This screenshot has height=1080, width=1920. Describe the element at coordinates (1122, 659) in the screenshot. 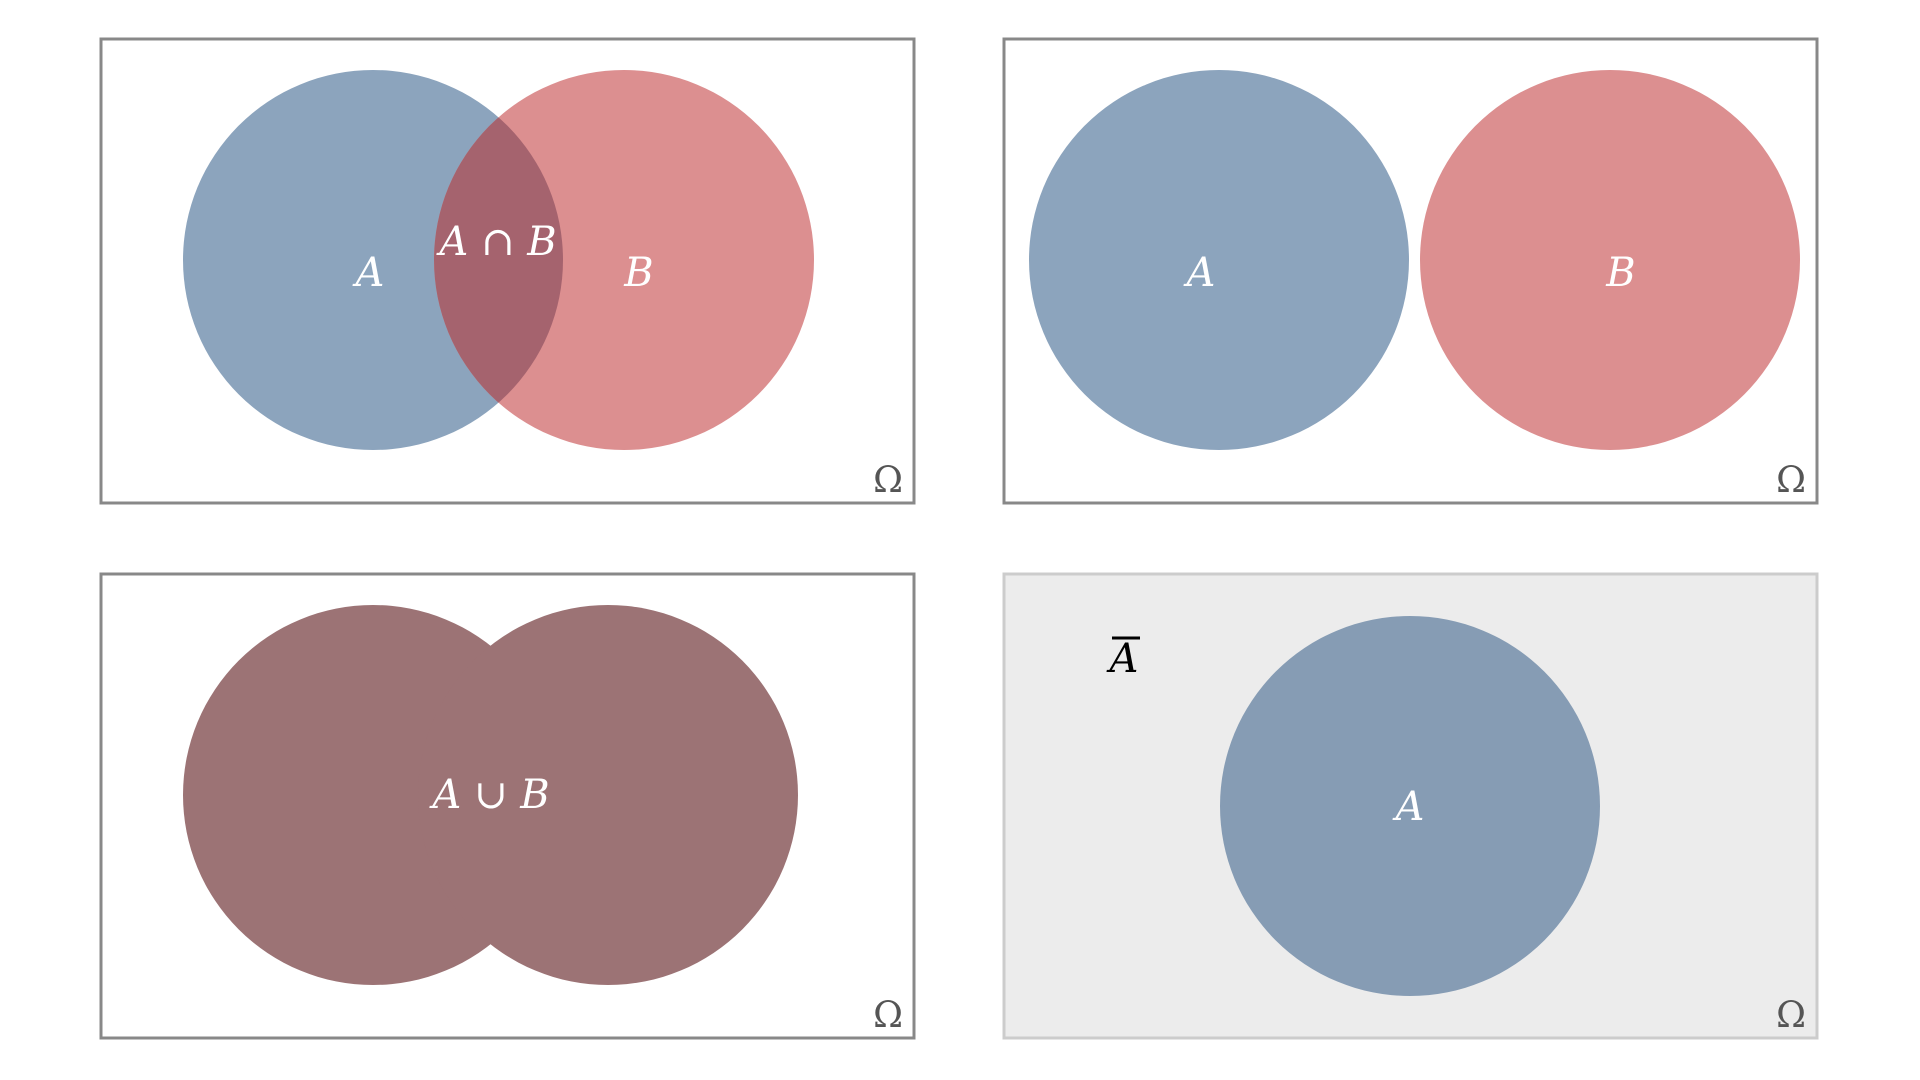

I see `complement-label: A` at that location.